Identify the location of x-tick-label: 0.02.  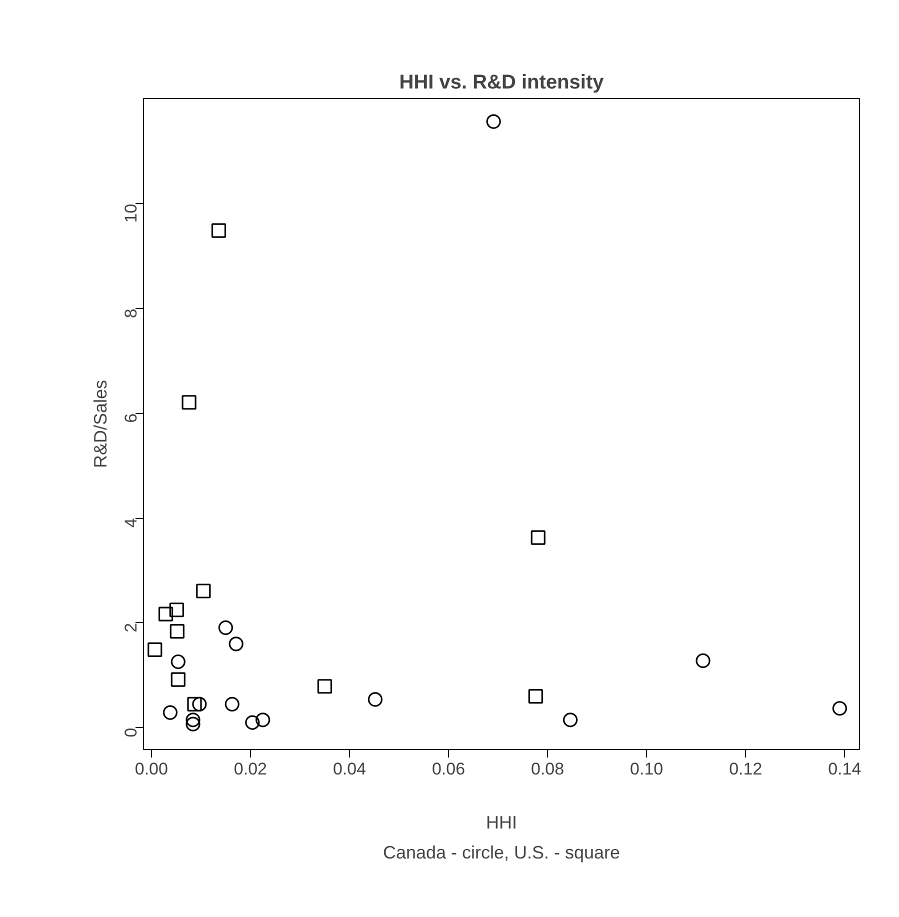
(251, 769).